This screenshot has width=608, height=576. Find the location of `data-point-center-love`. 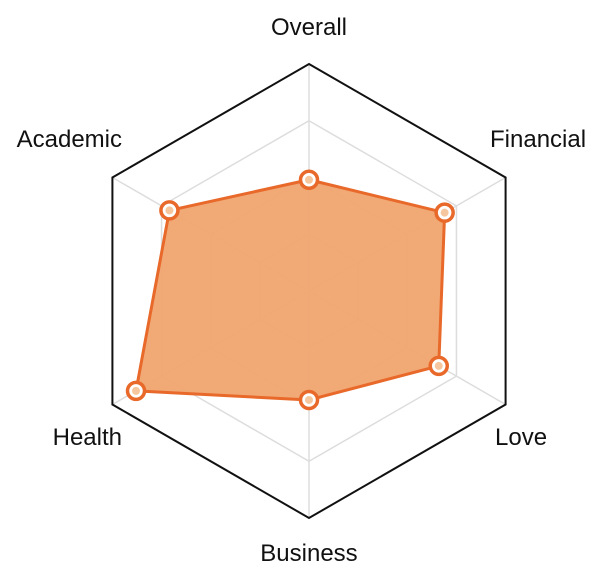

data-point-center-love is located at coordinates (438, 365).